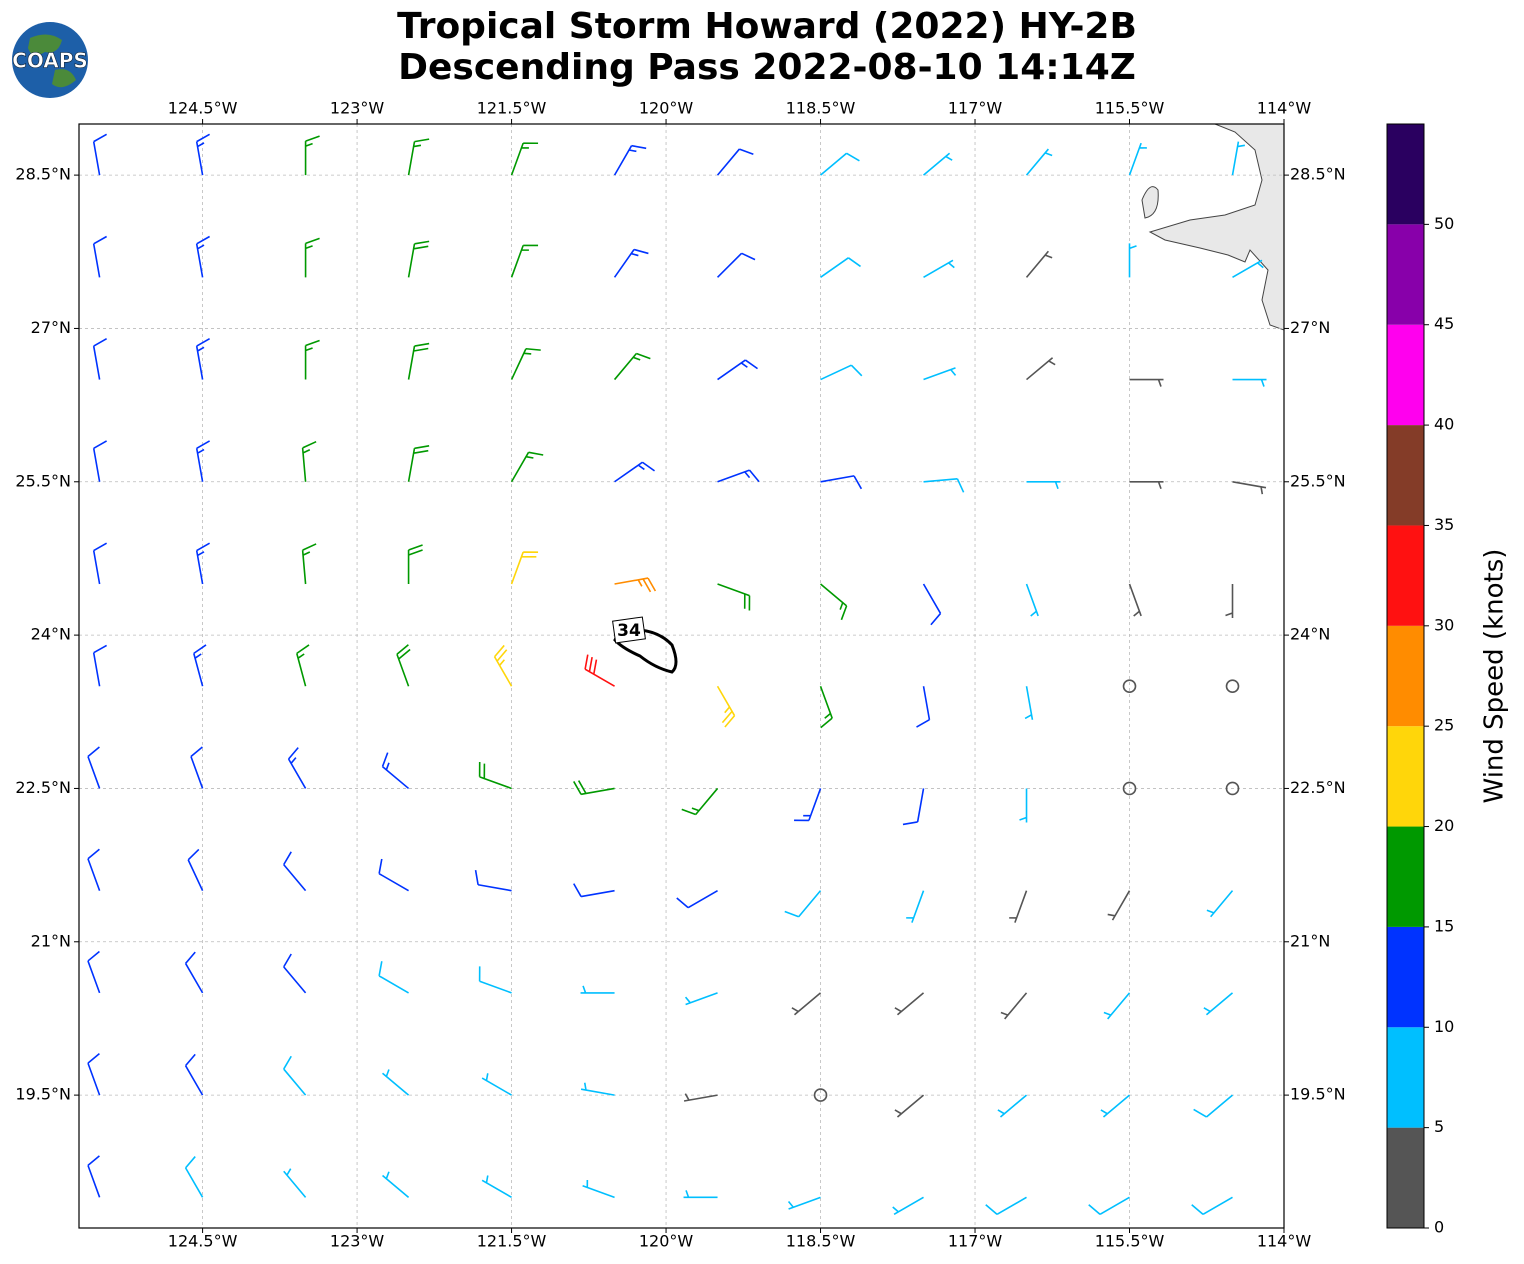  Describe the element at coordinates (203, 108) in the screenshot. I see `x-tick-label: 124.5°W` at that location.